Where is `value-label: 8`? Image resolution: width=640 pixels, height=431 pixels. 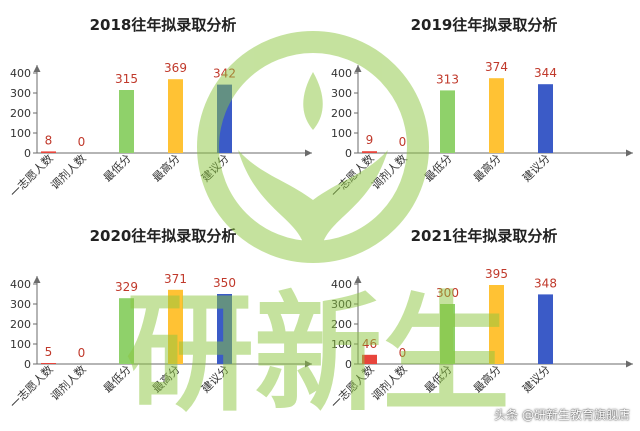
value-label: 8 is located at coordinates (49, 140).